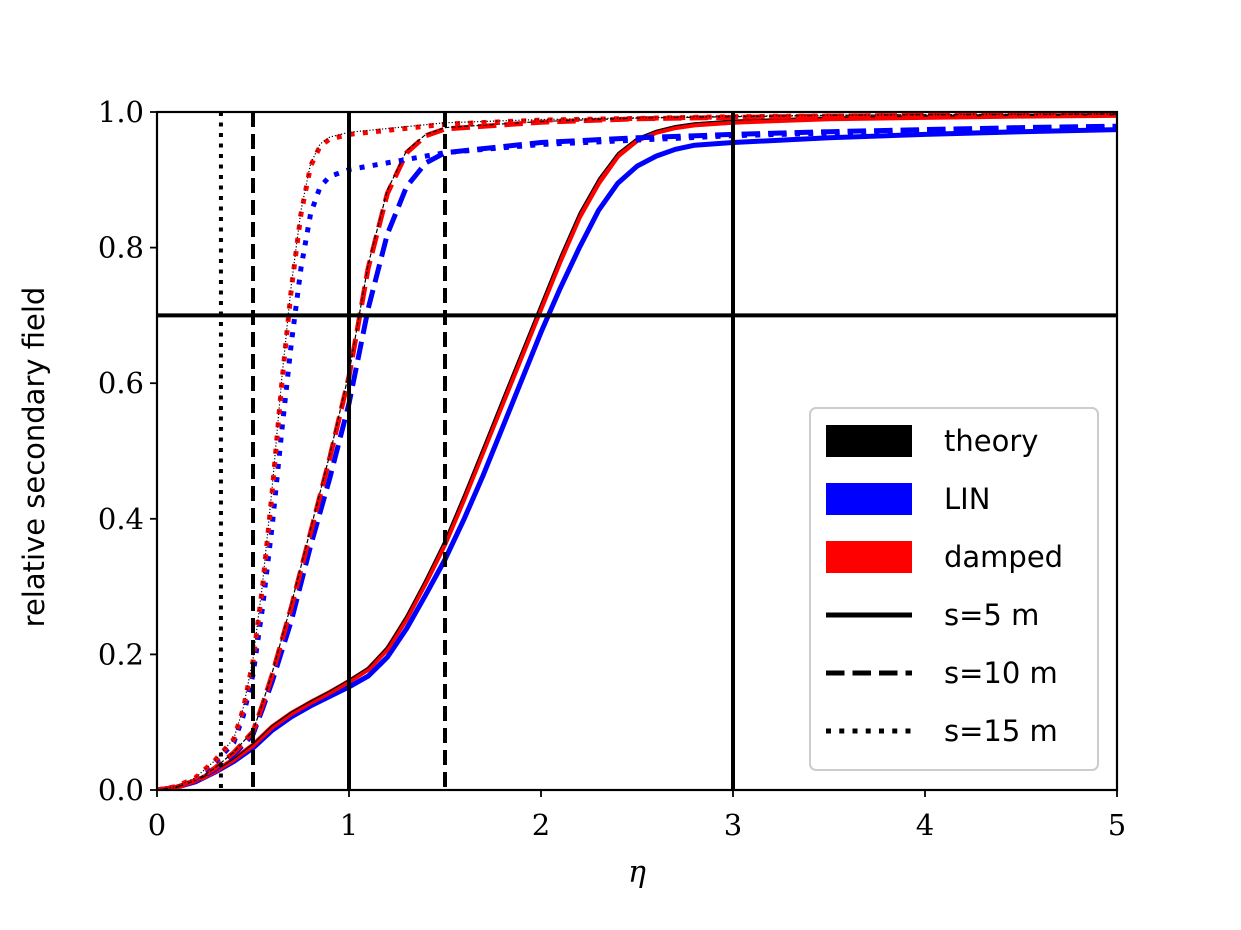 The width and height of the screenshot is (1241, 930). I want to click on x-tick-label-4: 4, so click(925, 825).